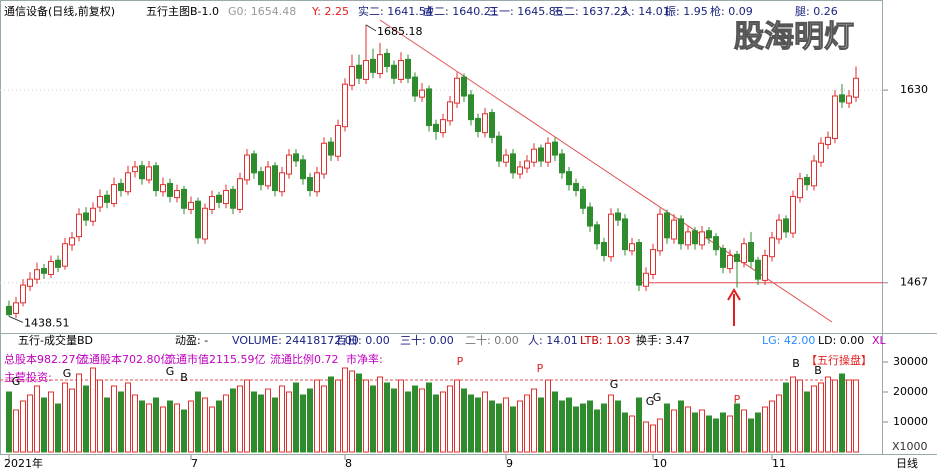  I want to click on indicator: 百日: 0.00, so click(363, 340).